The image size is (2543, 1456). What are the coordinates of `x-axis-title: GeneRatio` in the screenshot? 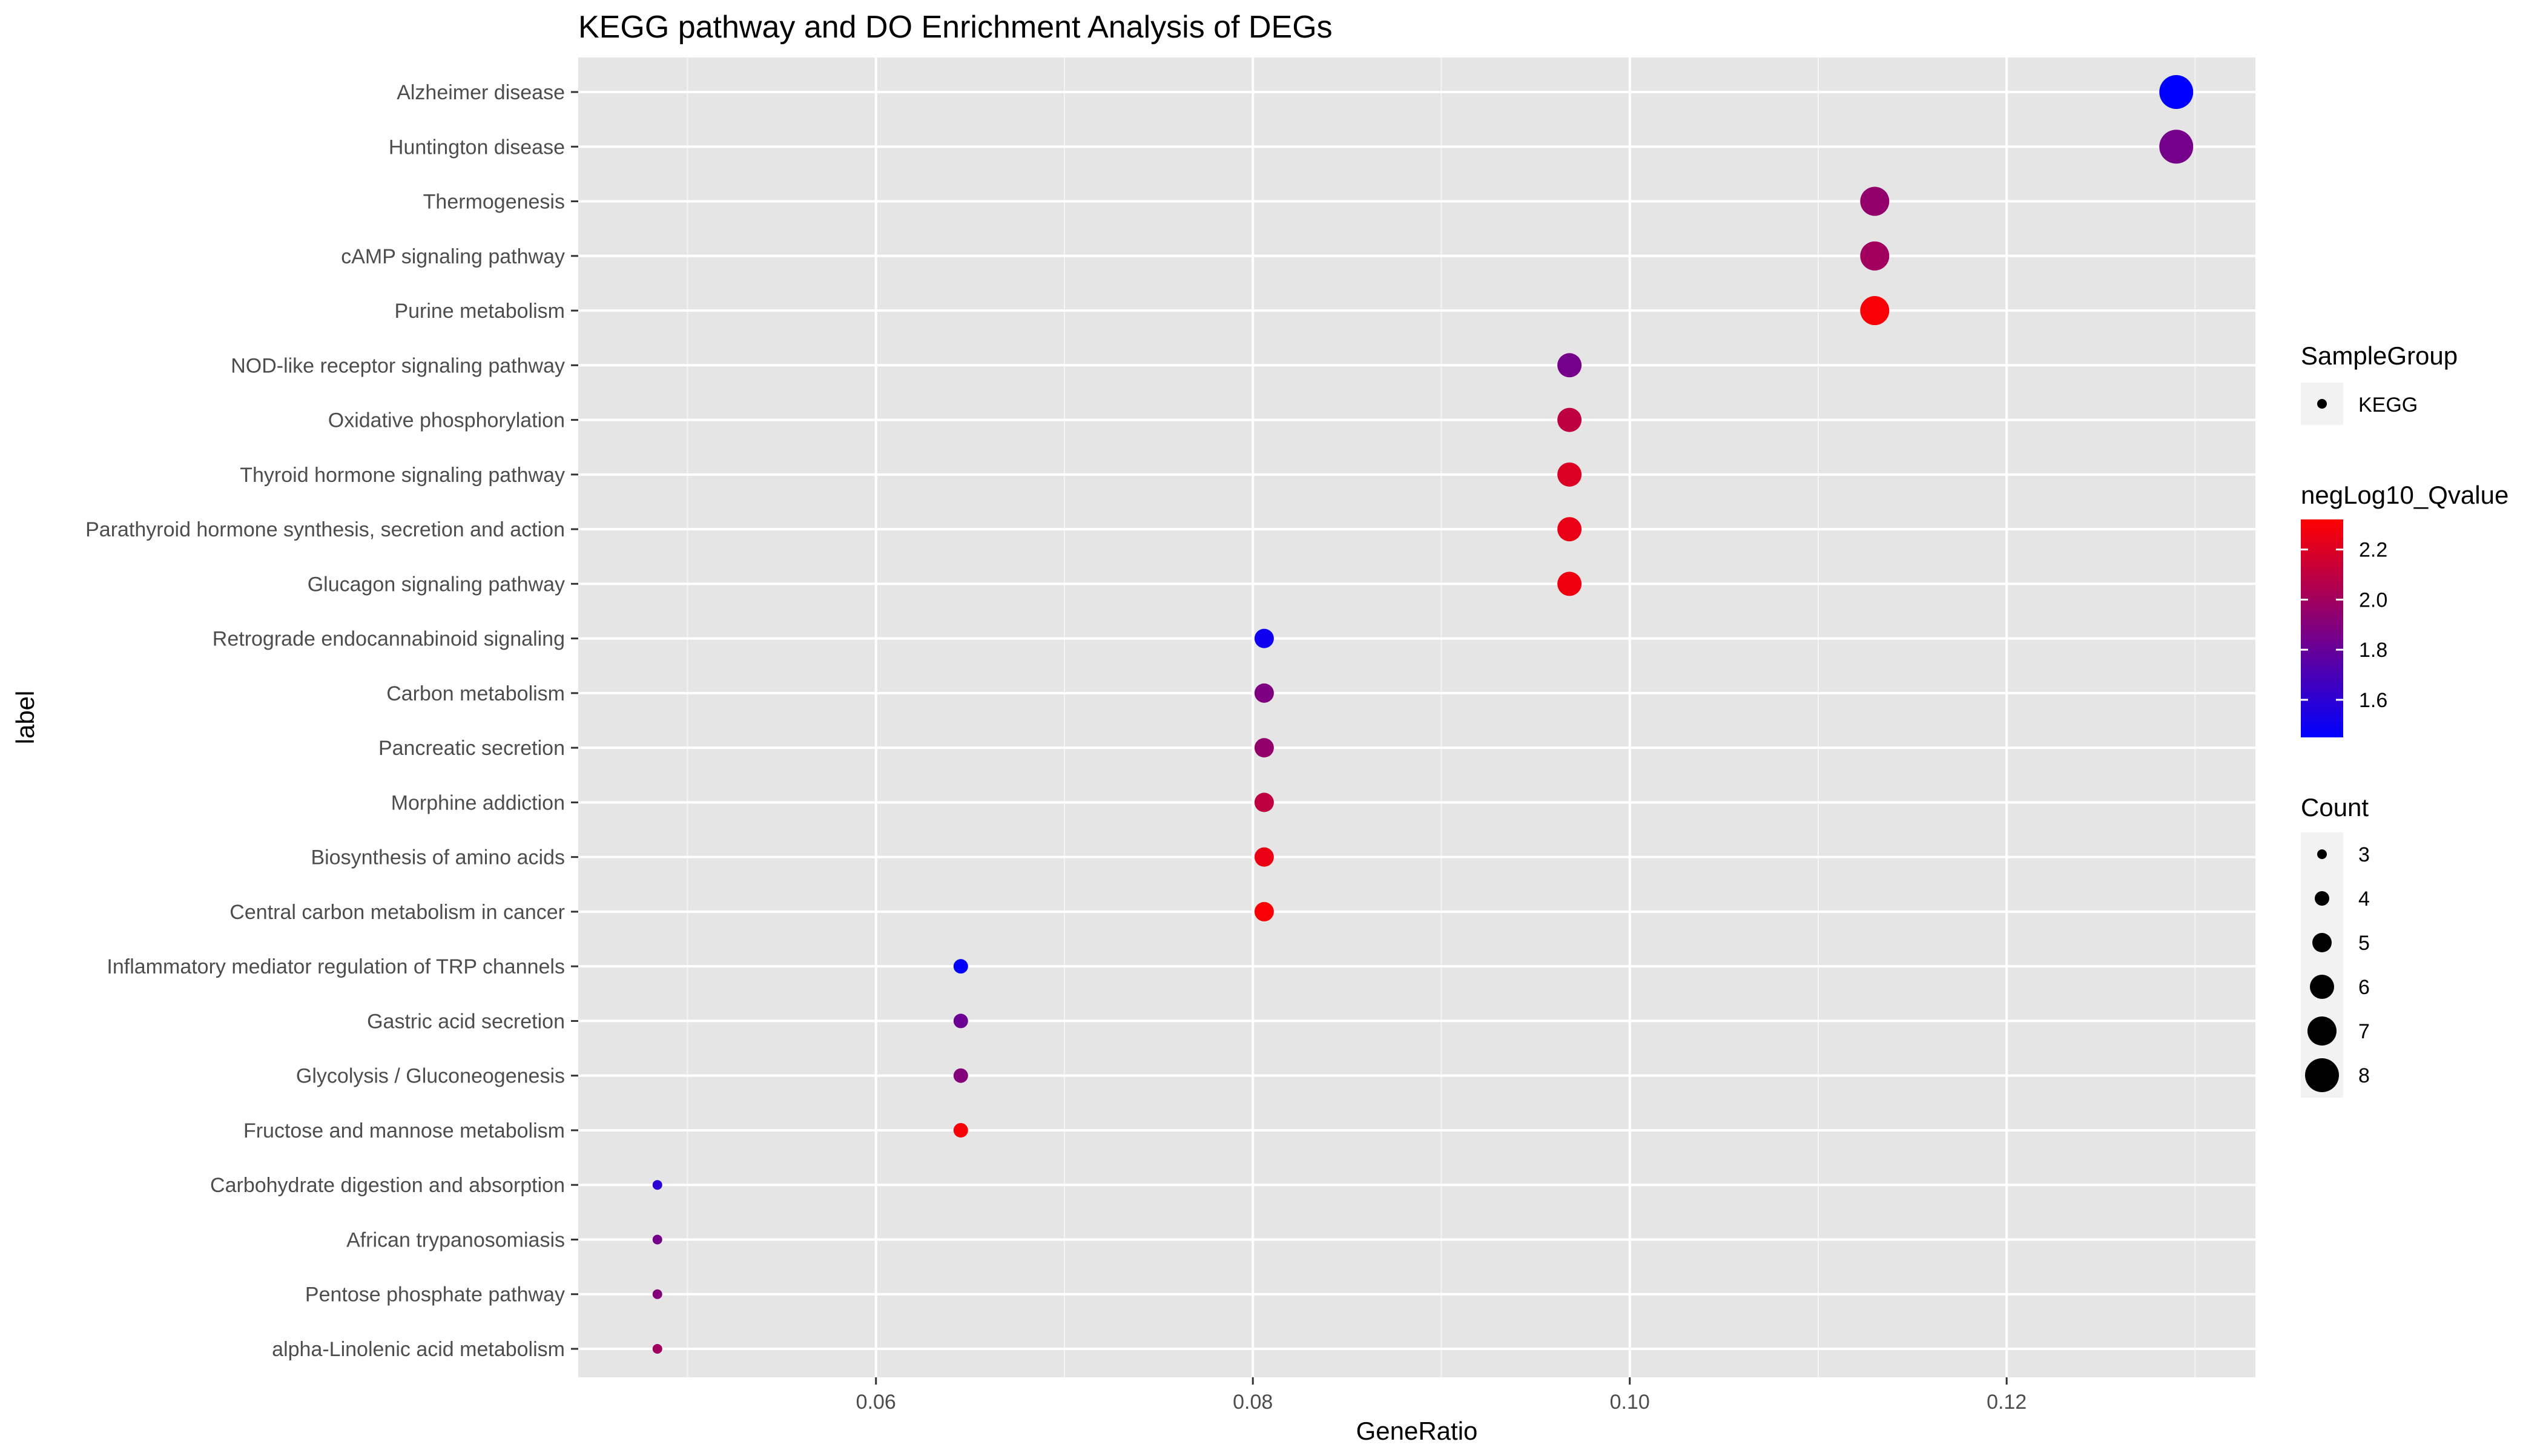 It's located at (1417, 1431).